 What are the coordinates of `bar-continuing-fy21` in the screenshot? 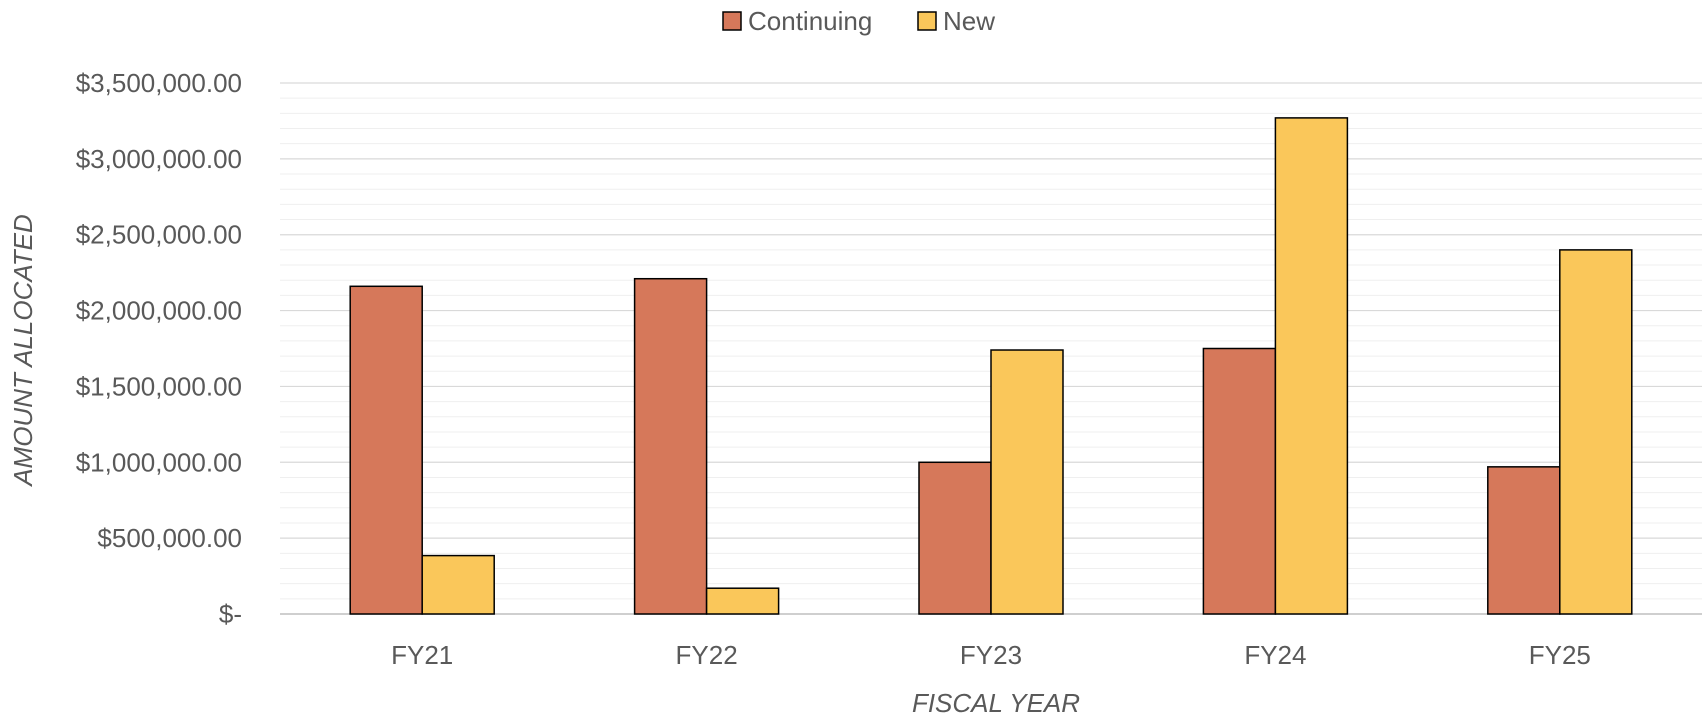 It's located at (386, 450).